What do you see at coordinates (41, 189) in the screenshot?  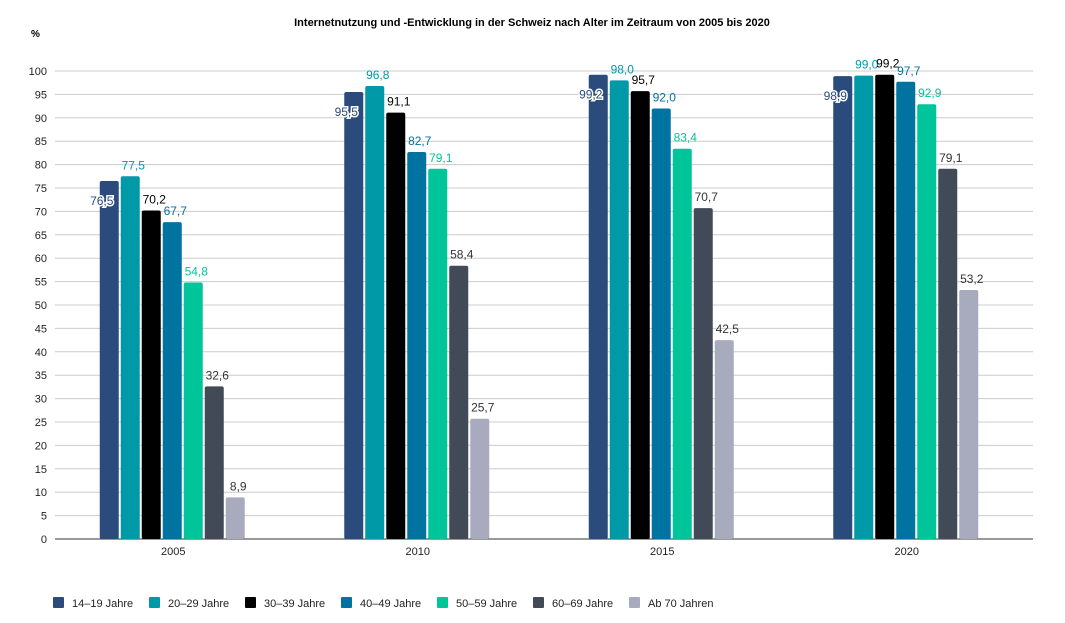 I see `y-tick-label: 75` at bounding box center [41, 189].